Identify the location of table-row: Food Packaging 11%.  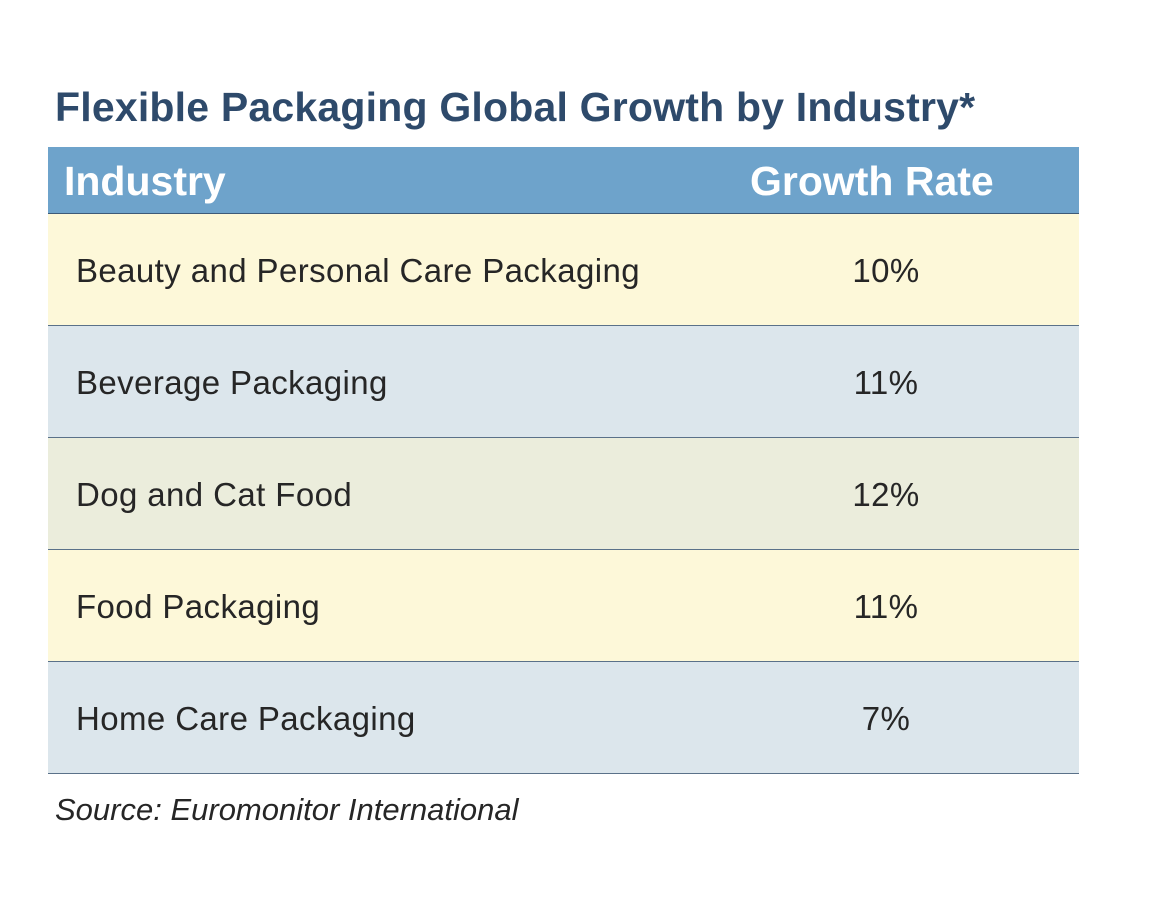
(563, 606).